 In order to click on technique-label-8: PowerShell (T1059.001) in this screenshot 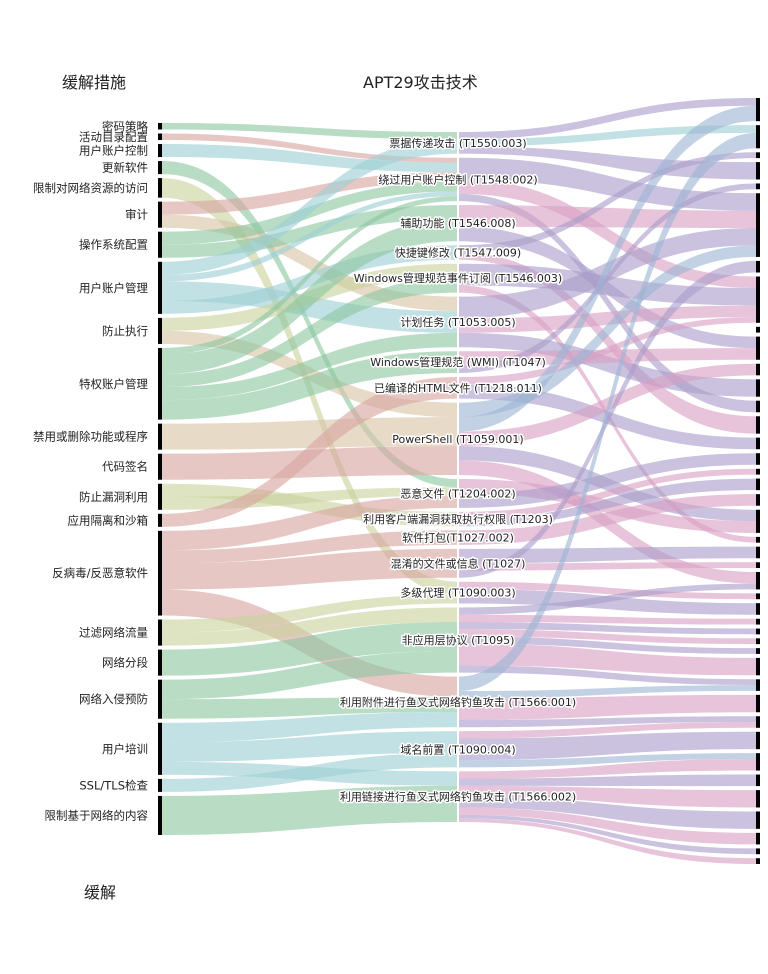, I will do `click(457, 439)`.